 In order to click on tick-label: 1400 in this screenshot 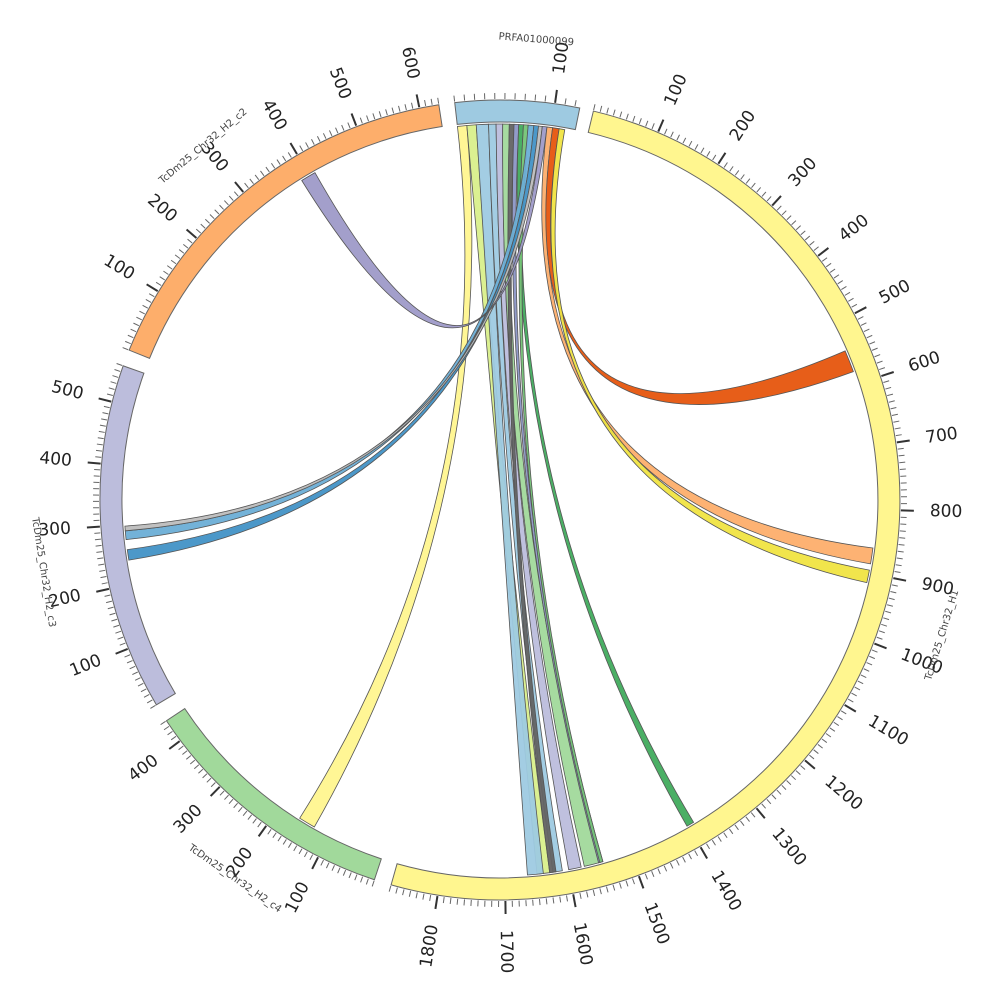, I will do `click(725, 890)`.